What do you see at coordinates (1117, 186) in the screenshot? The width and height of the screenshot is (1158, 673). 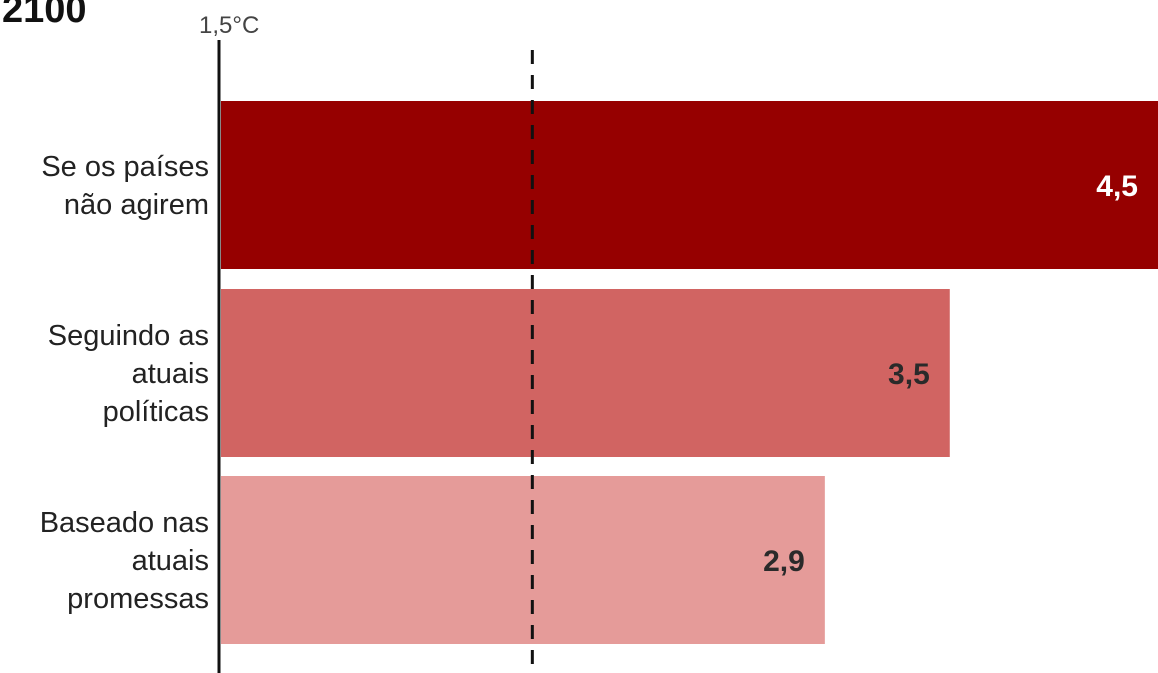 I see `value-label-1: 4,5` at bounding box center [1117, 186].